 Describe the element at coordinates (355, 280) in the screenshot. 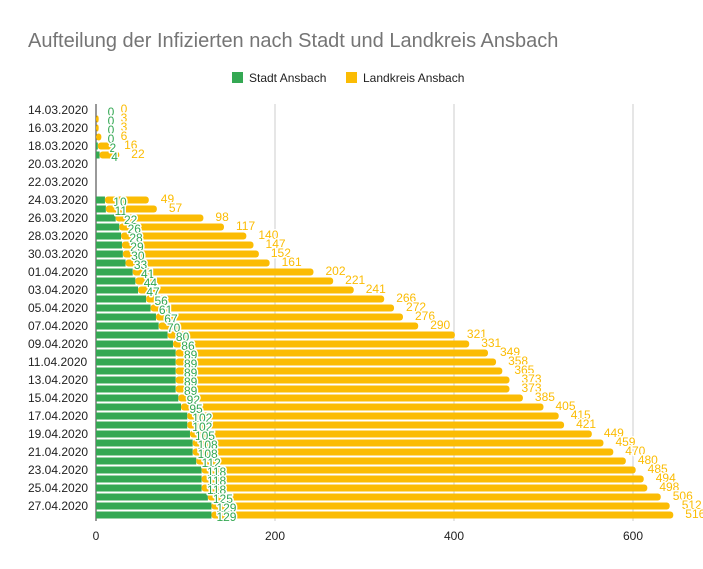

I see `data-label-landkreis: 221` at that location.